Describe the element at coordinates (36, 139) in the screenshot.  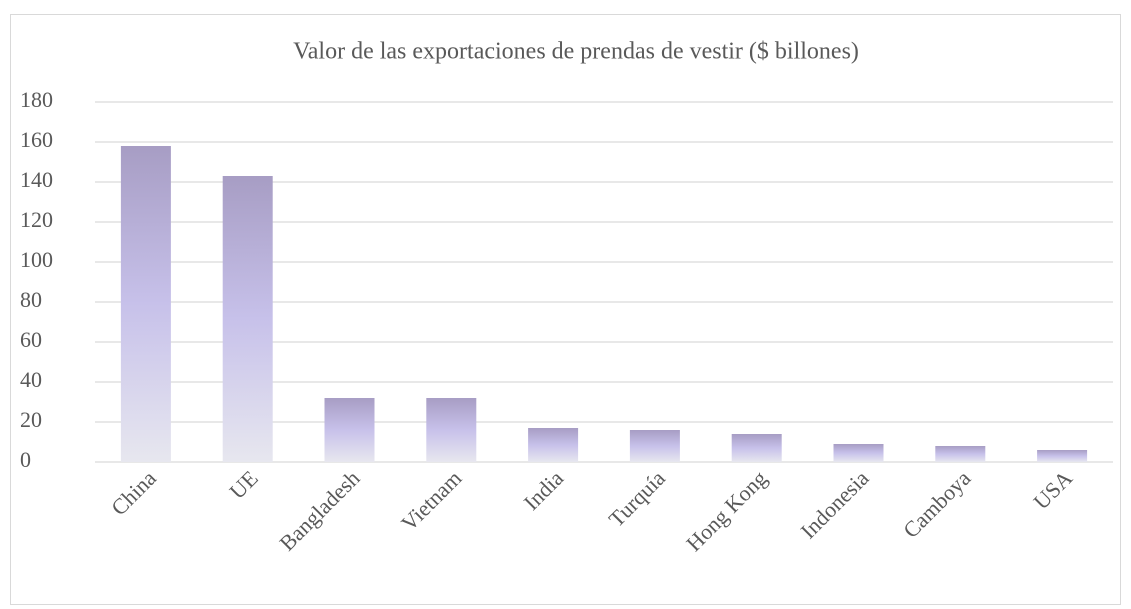
I see `y-tick-label: 160` at that location.